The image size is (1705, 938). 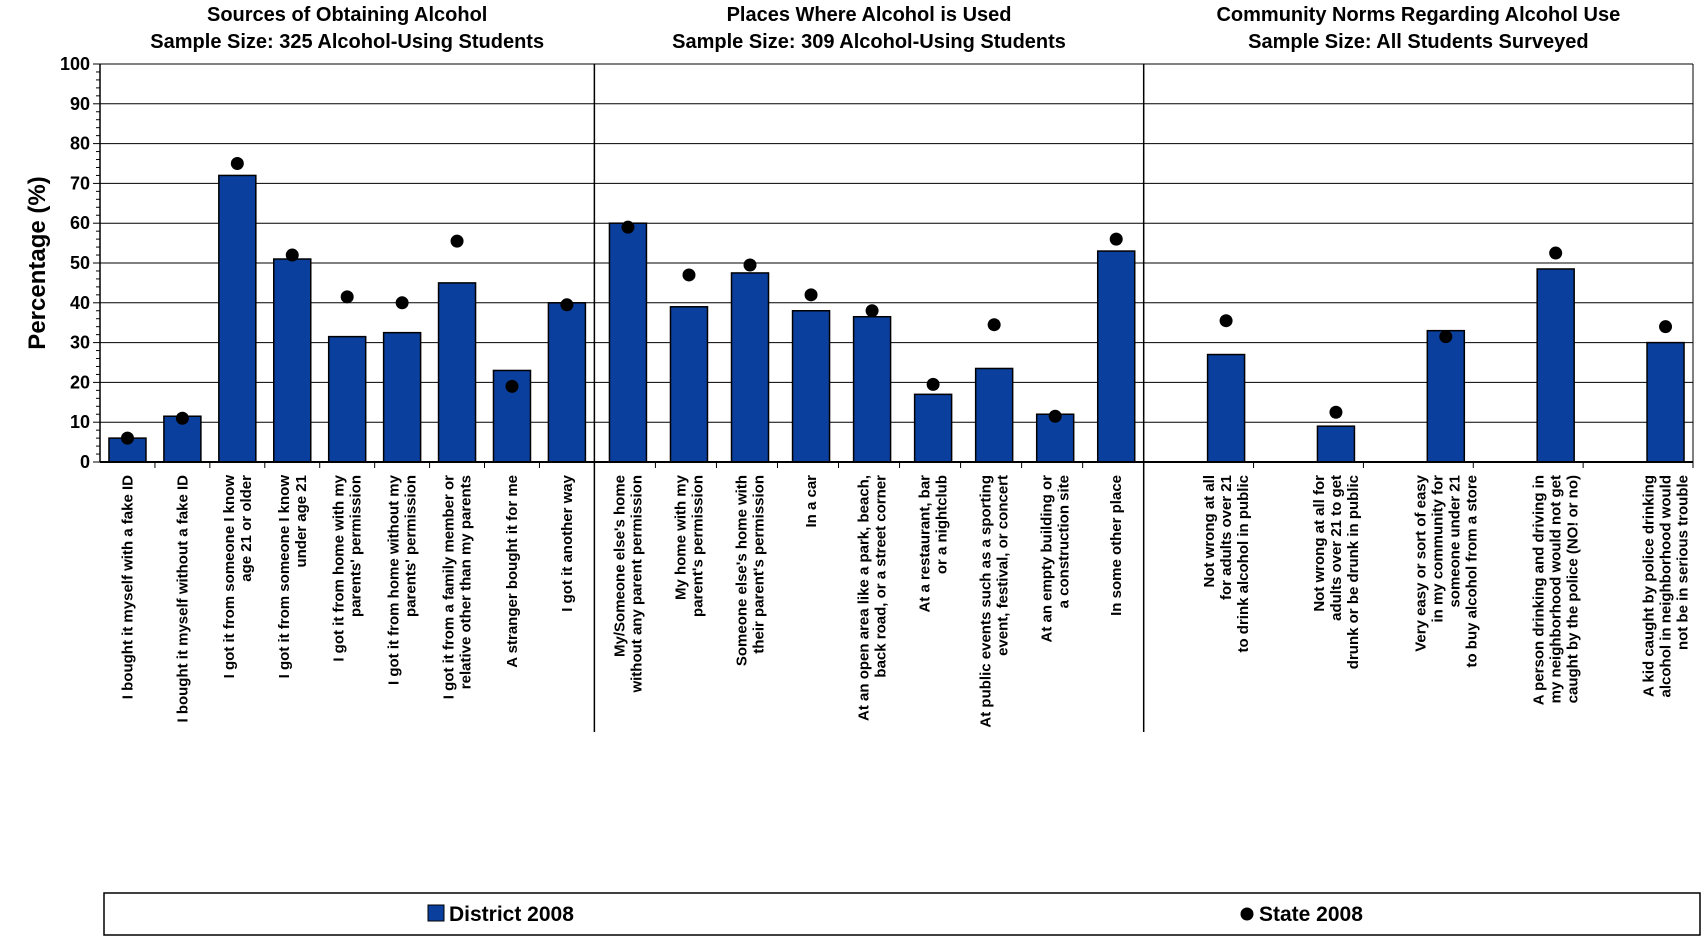 What do you see at coordinates (1209, 531) in the screenshot?
I see `category-label: Not wrong at all` at bounding box center [1209, 531].